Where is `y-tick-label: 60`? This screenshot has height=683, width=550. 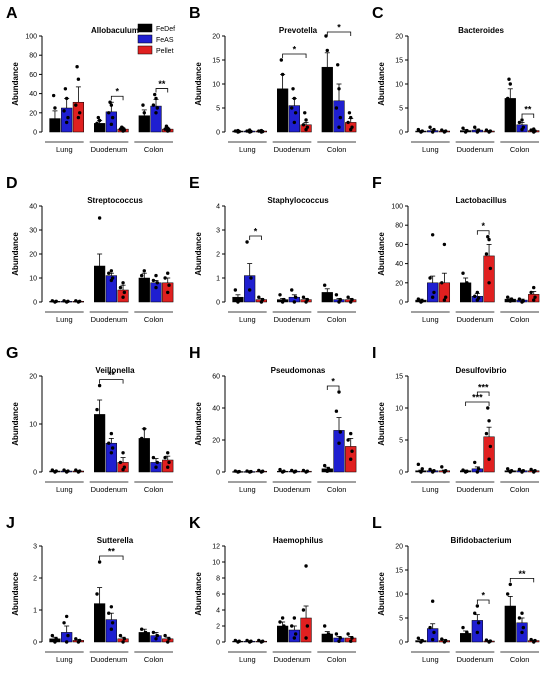 y-tick-label: 60 is located at coordinates (216, 377).